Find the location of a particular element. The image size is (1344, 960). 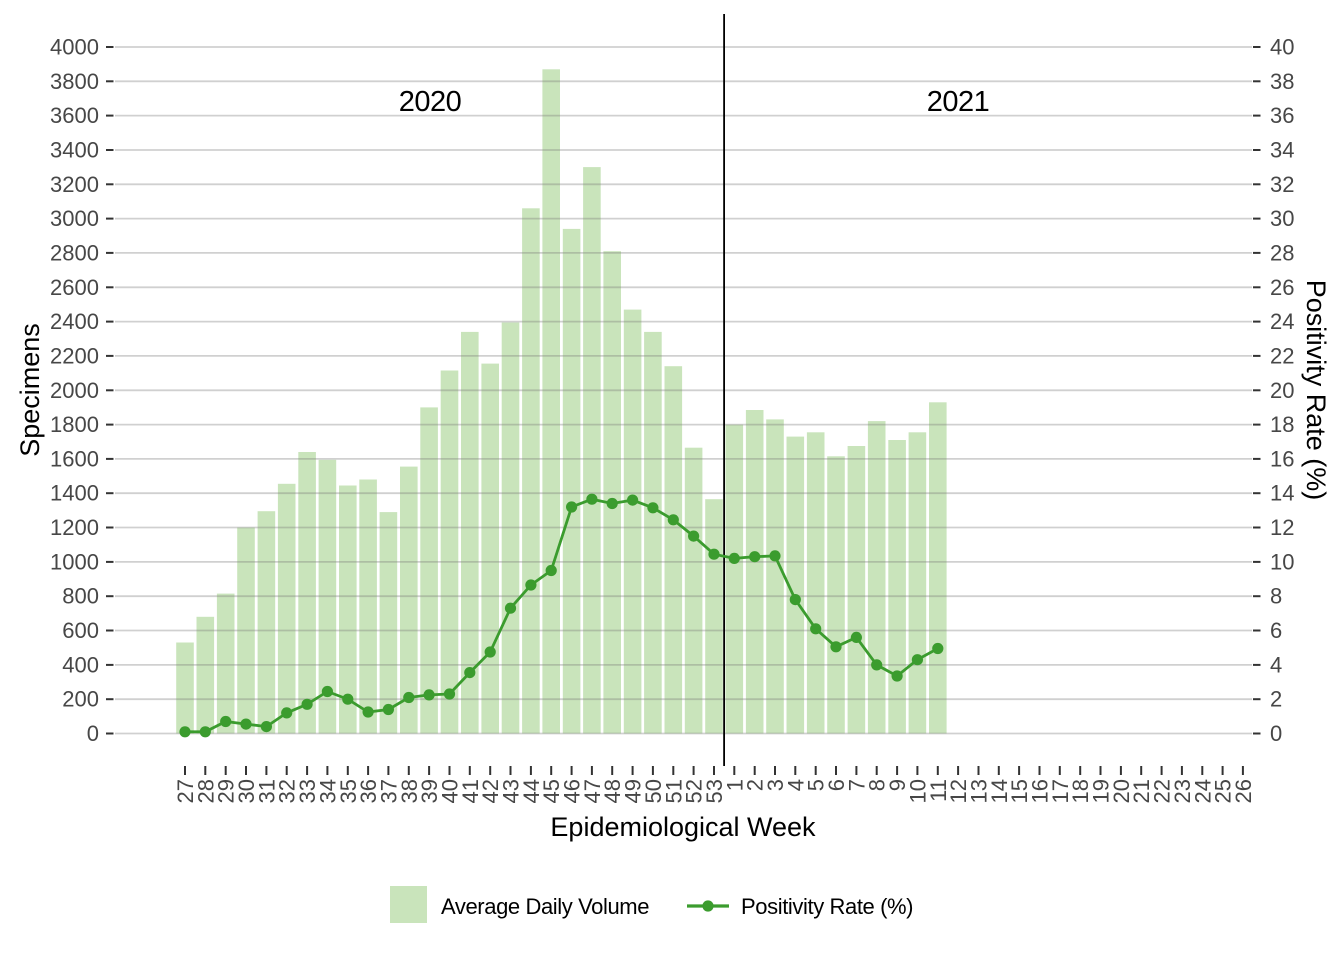

x-tick-label: 3 is located at coordinates (775, 785).